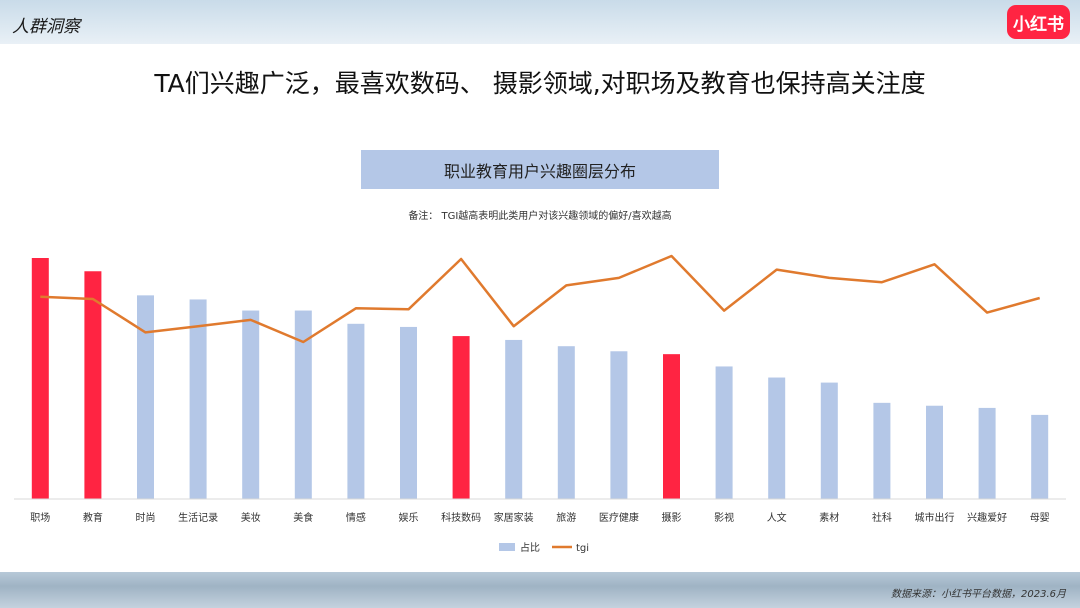 This screenshot has width=1080, height=608. What do you see at coordinates (540, 22) in the screenshot?
I see `sky-banner` at bounding box center [540, 22].